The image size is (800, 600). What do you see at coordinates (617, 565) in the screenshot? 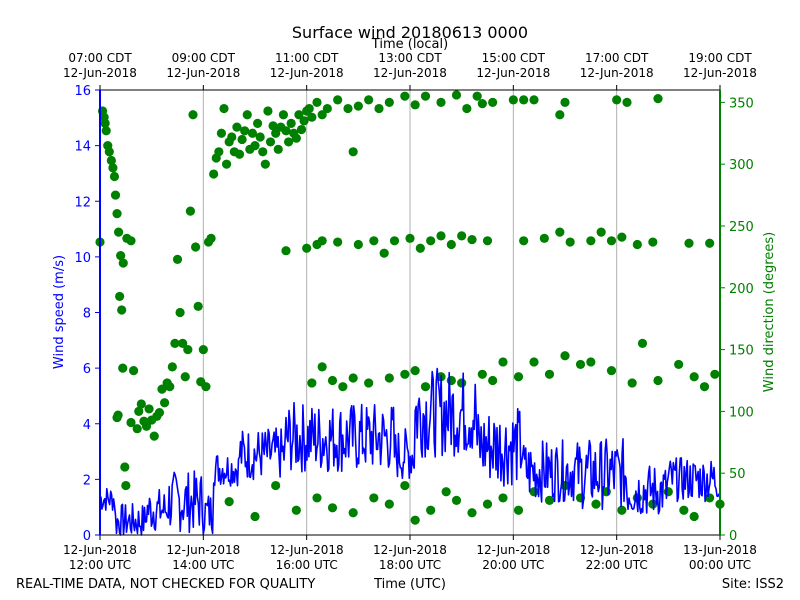
I see `bottom-tick-time: 22:00 UTC` at bounding box center [617, 565].